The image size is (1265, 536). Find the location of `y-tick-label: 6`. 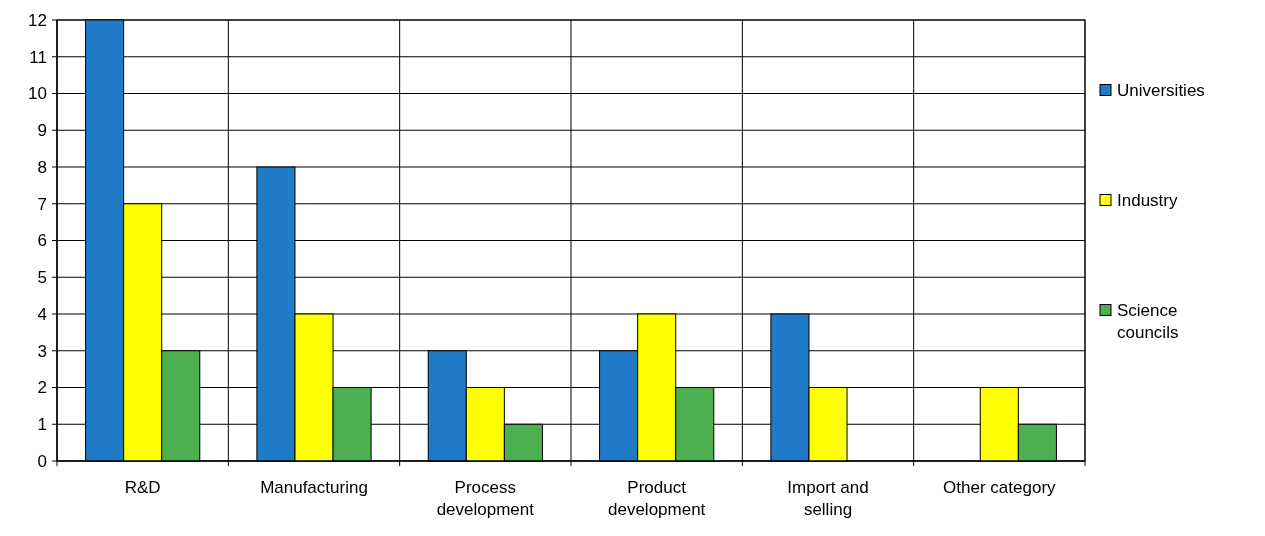

y-tick-label: 6 is located at coordinates (42, 241).